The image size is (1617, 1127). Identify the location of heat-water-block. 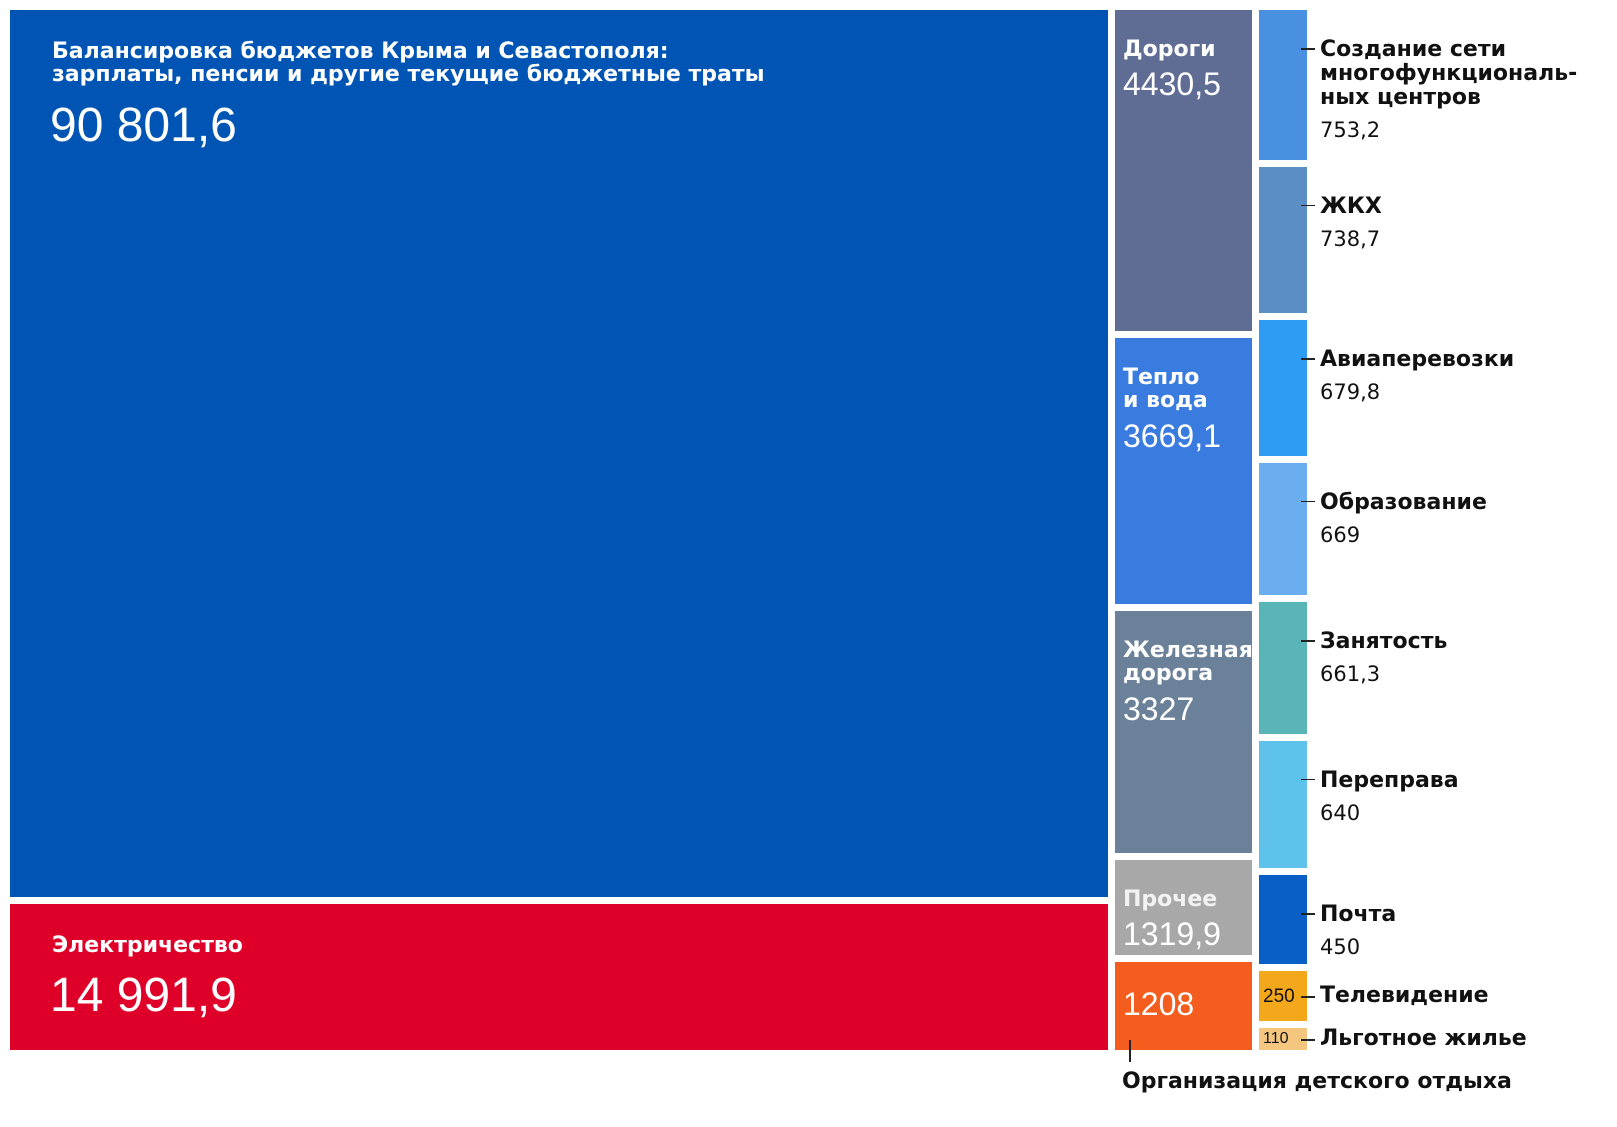
(1183, 471).